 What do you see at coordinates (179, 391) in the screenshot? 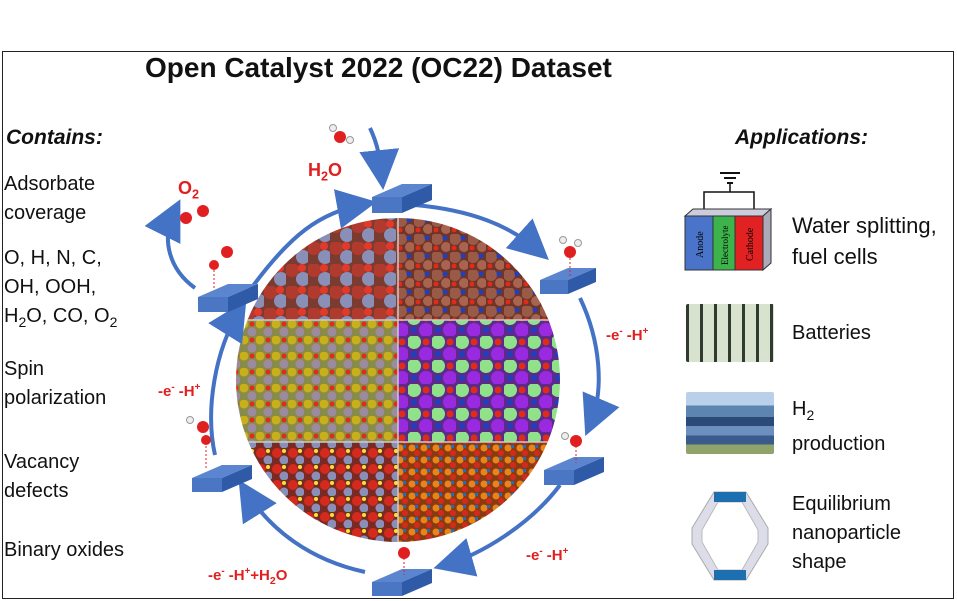
I see `step-label-left: -e- -H+` at bounding box center [179, 391].